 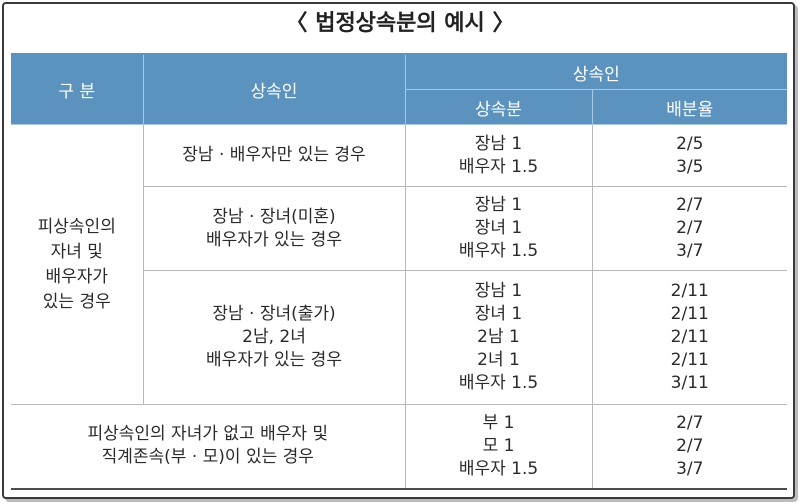 I want to click on share-line: 2남 1, so click(x=498, y=337).